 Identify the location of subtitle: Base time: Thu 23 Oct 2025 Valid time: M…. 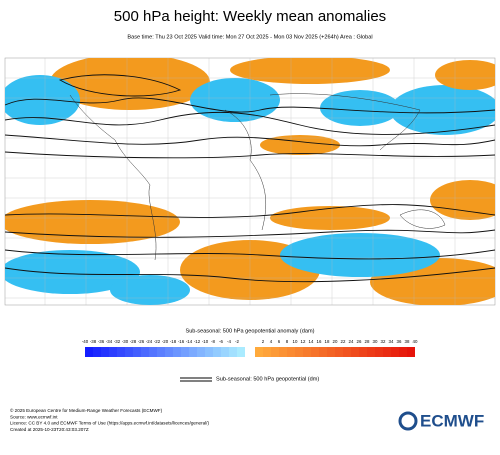
(249, 37).